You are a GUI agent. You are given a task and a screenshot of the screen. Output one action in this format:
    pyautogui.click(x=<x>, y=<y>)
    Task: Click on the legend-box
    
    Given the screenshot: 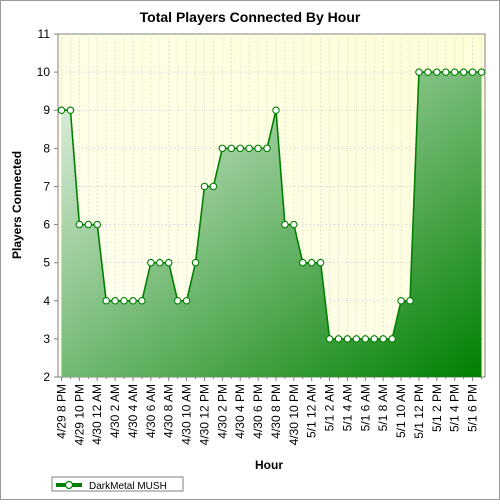 What is the action you would take?
    pyautogui.click(x=117, y=484)
    